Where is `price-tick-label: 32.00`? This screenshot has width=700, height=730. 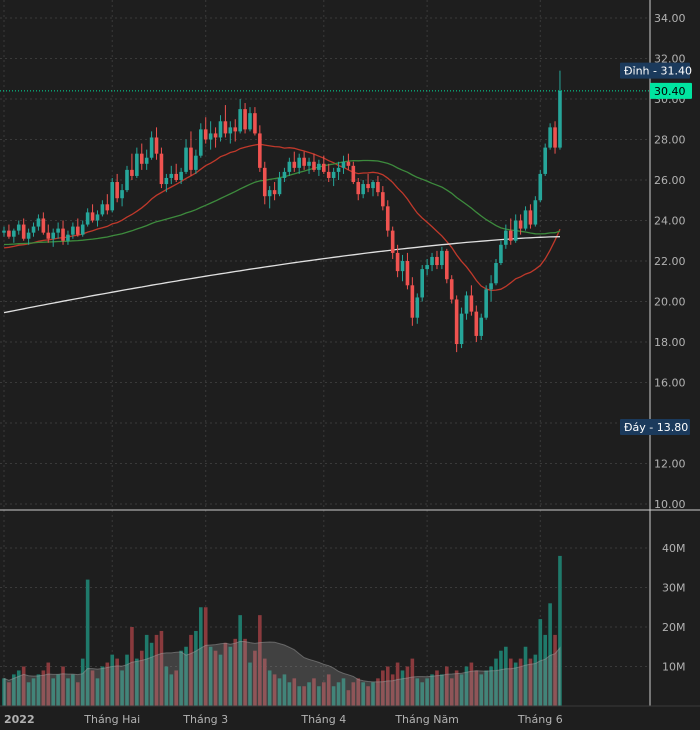 price-tick-label: 32.00 is located at coordinates (670, 59).